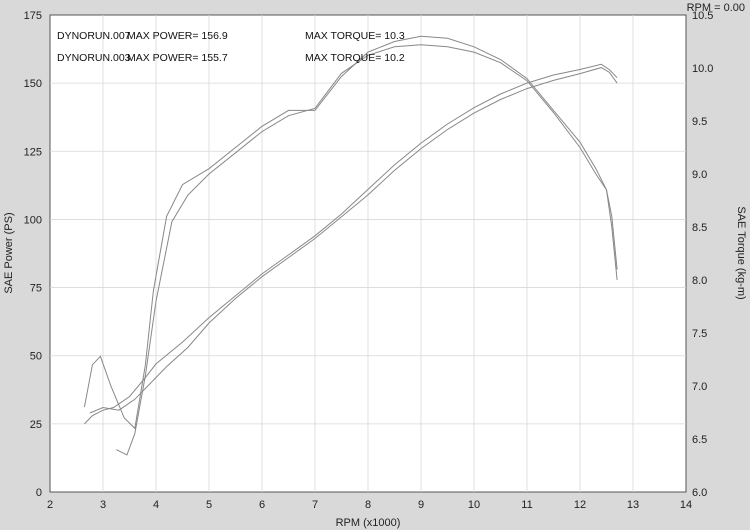 The image size is (750, 530). Describe the element at coordinates (94, 58) in the screenshot. I see `legend-run-2-name: DYNORUN.003` at that location.